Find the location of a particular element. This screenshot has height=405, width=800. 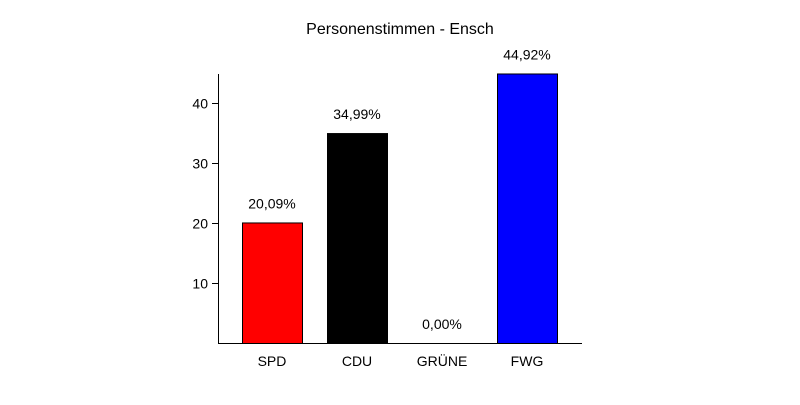

x-category-label: CDU is located at coordinates (357, 361).